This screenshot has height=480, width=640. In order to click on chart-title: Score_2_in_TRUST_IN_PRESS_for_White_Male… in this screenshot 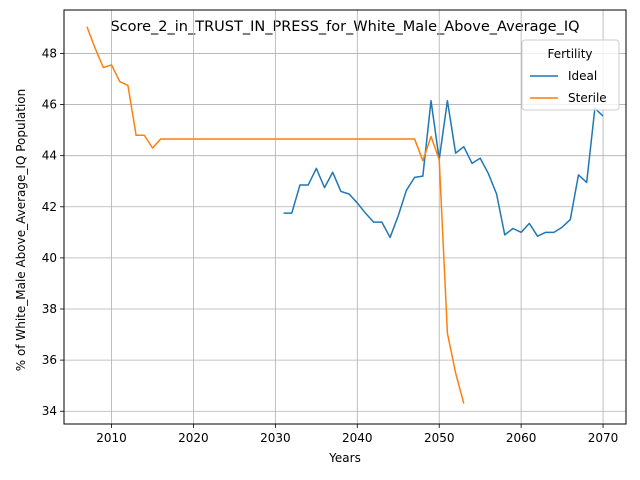, I will do `click(344, 27)`.